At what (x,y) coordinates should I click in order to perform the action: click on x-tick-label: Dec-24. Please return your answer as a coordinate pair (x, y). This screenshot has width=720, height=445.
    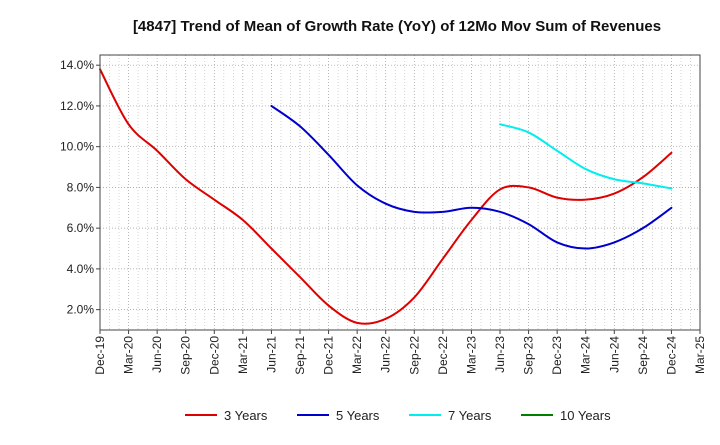
    Looking at the image, I should click on (671, 355).